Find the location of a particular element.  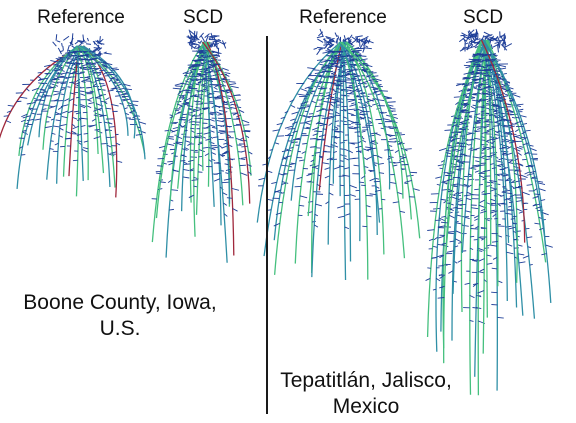

iowa-location-line1: Boone County, Iowa, is located at coordinates (120, 302).